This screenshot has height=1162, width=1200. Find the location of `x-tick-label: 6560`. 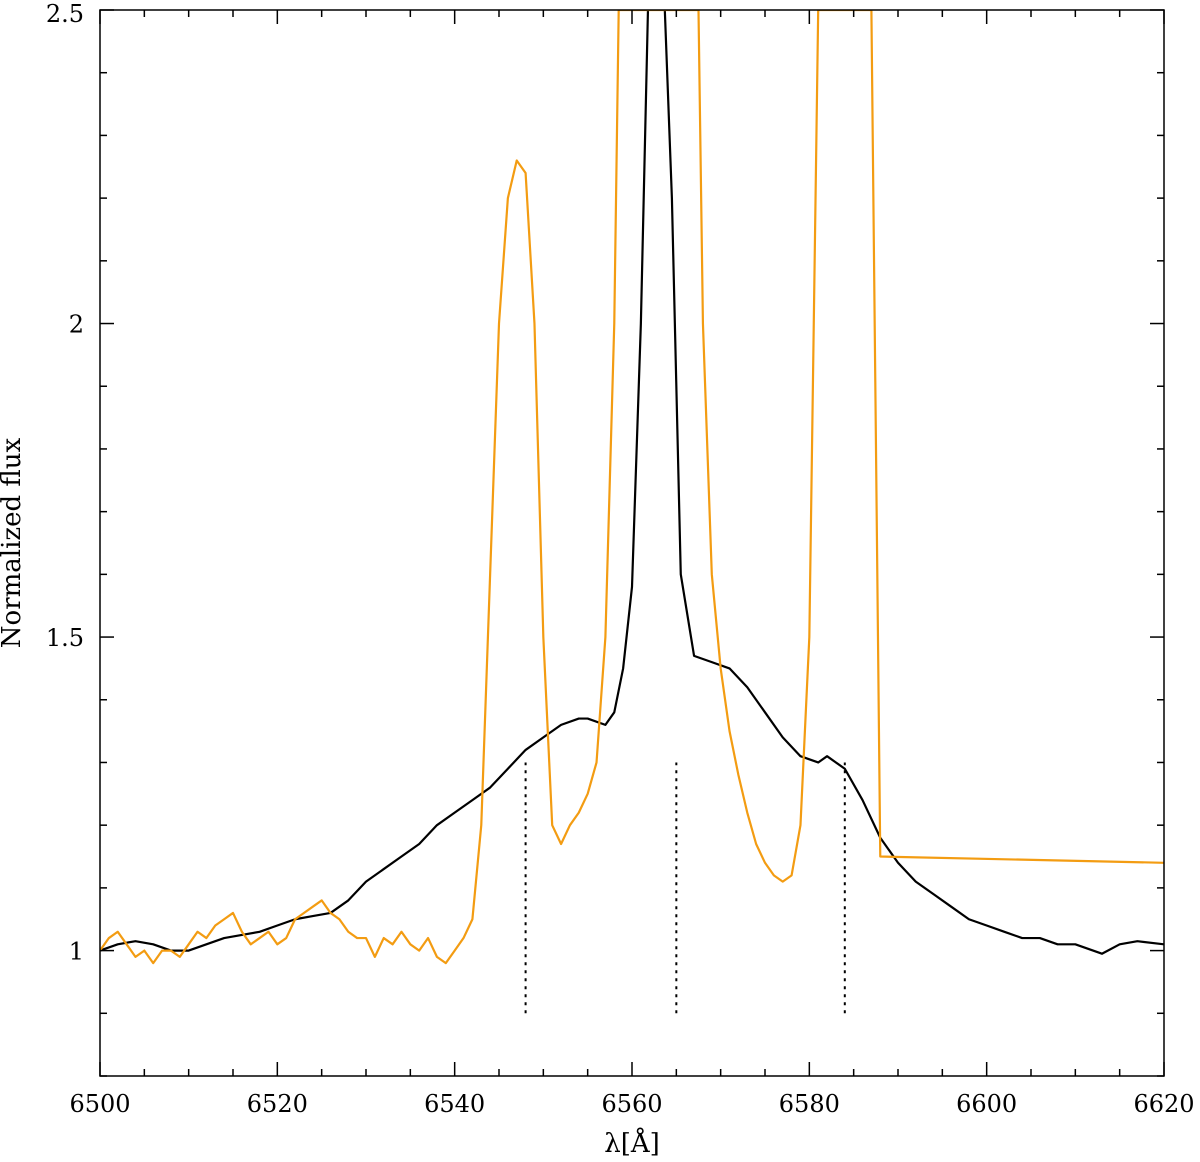

x-tick-label: 6560 is located at coordinates (631, 1104).